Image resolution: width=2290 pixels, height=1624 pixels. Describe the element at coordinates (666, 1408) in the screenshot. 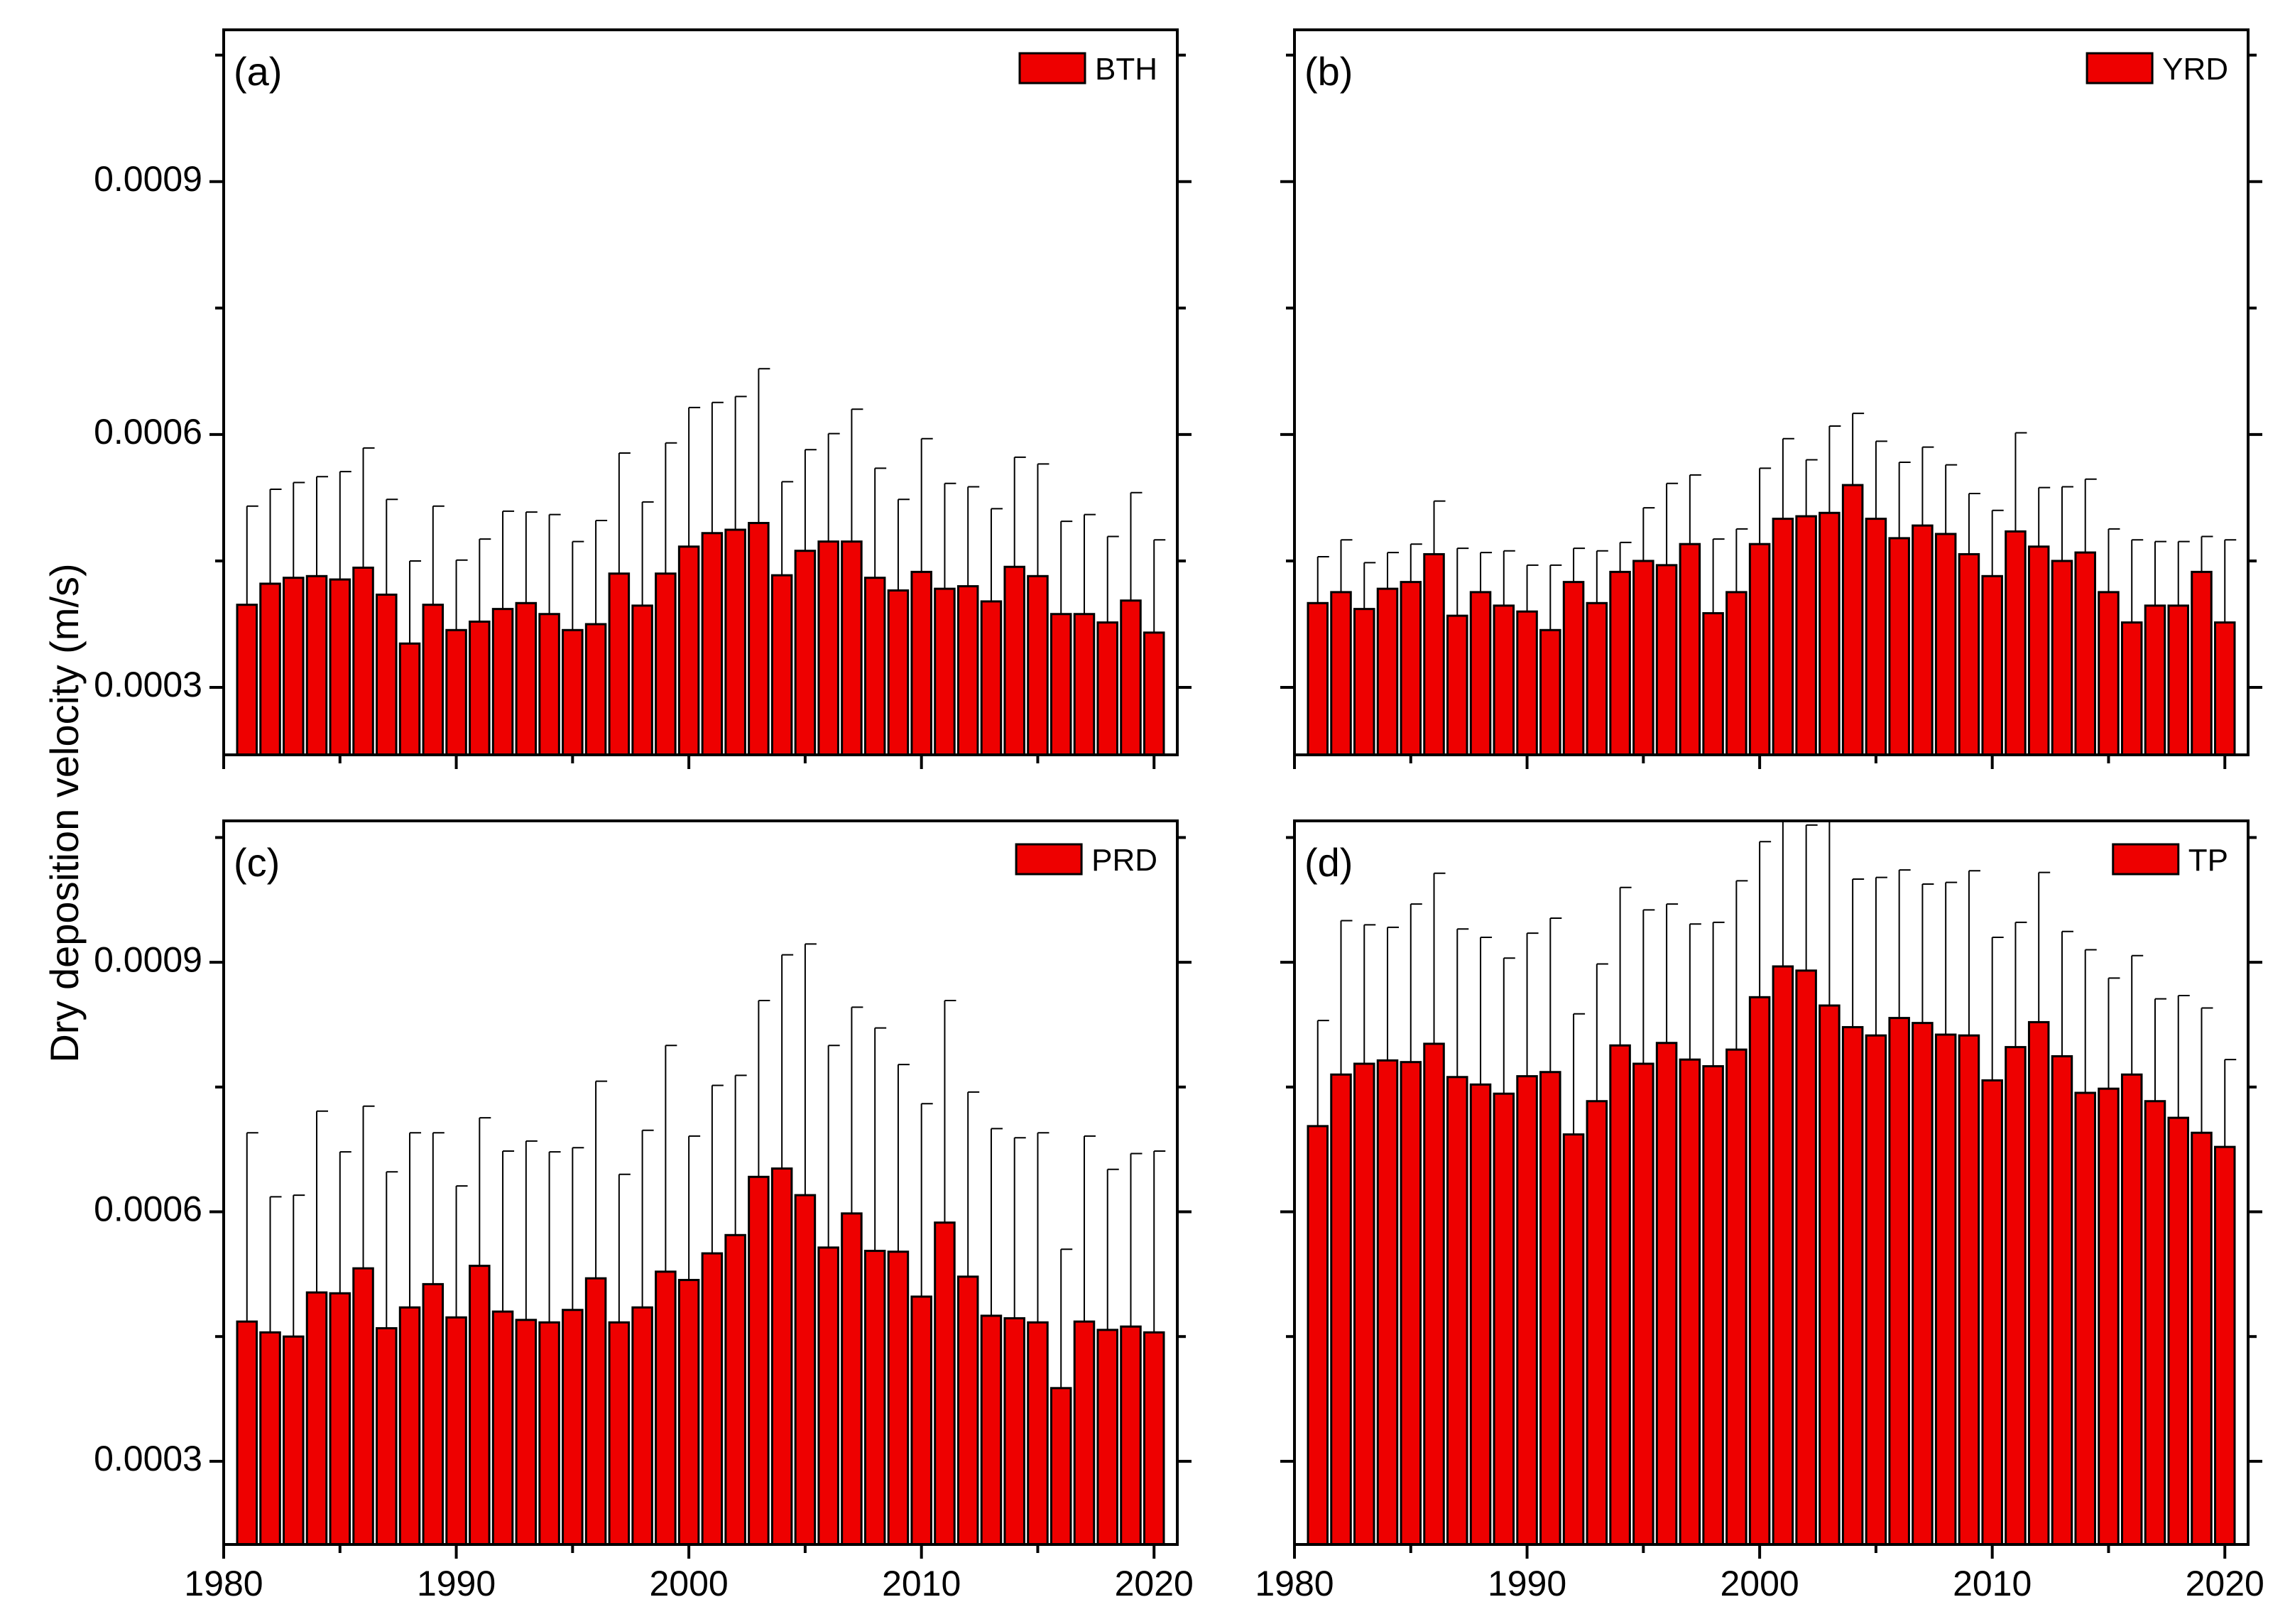

I see `panel-c-bar-1999` at that location.